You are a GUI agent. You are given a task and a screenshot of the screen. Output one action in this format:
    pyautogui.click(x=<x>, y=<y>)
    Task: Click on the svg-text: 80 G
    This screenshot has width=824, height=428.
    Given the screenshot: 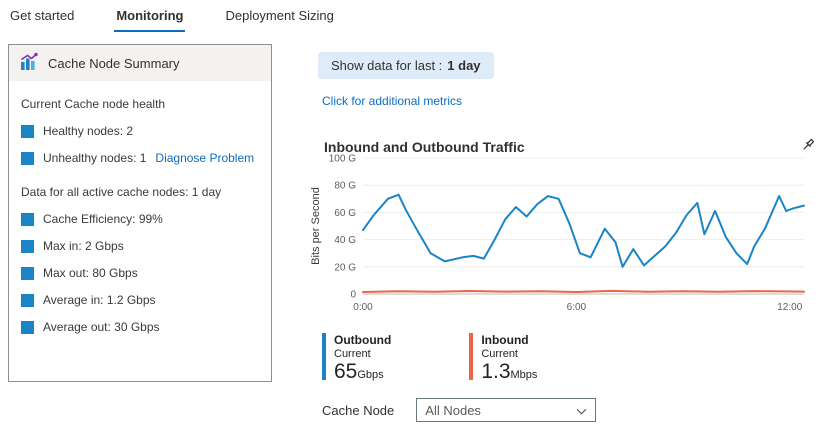 What is the action you would take?
    pyautogui.click(x=345, y=186)
    